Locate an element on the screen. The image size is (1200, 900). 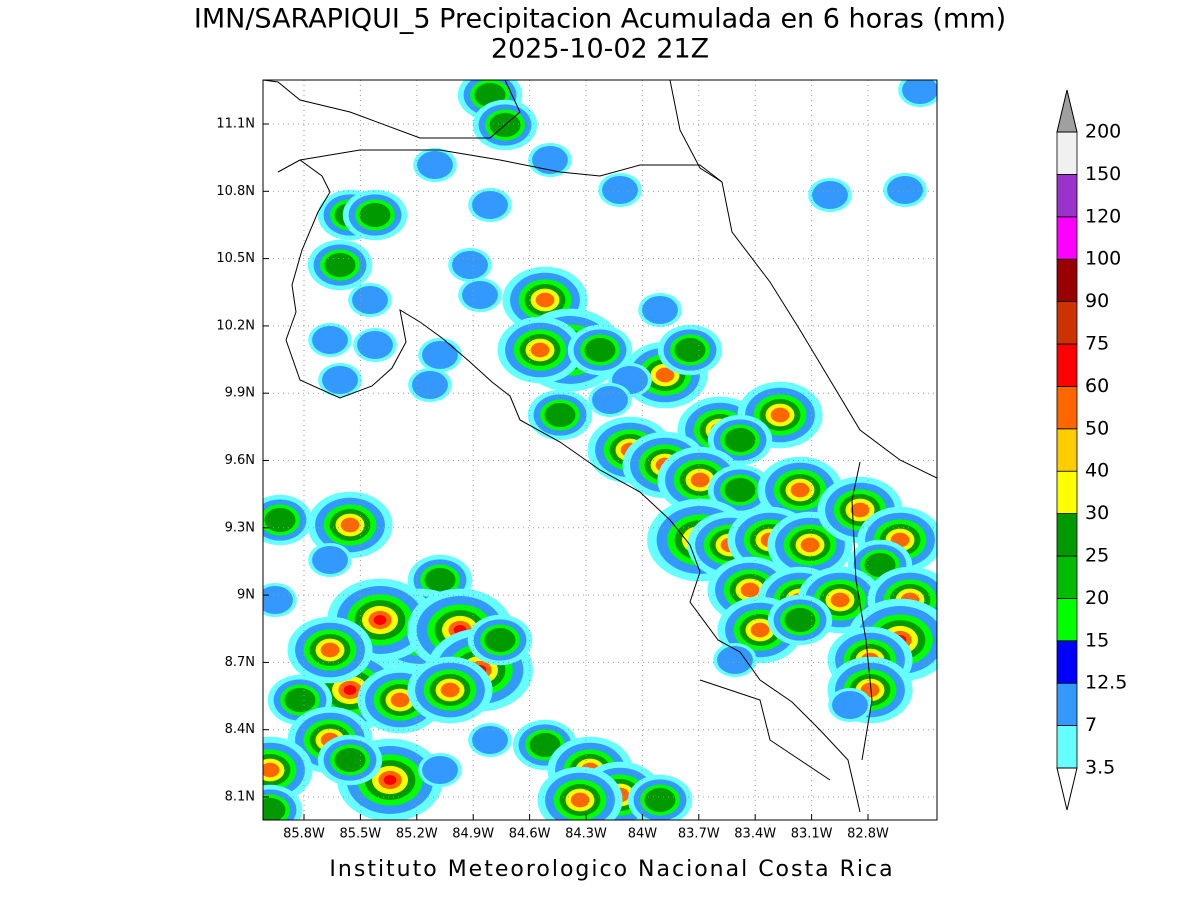
colorbar-label: 200 is located at coordinates (1103, 132).